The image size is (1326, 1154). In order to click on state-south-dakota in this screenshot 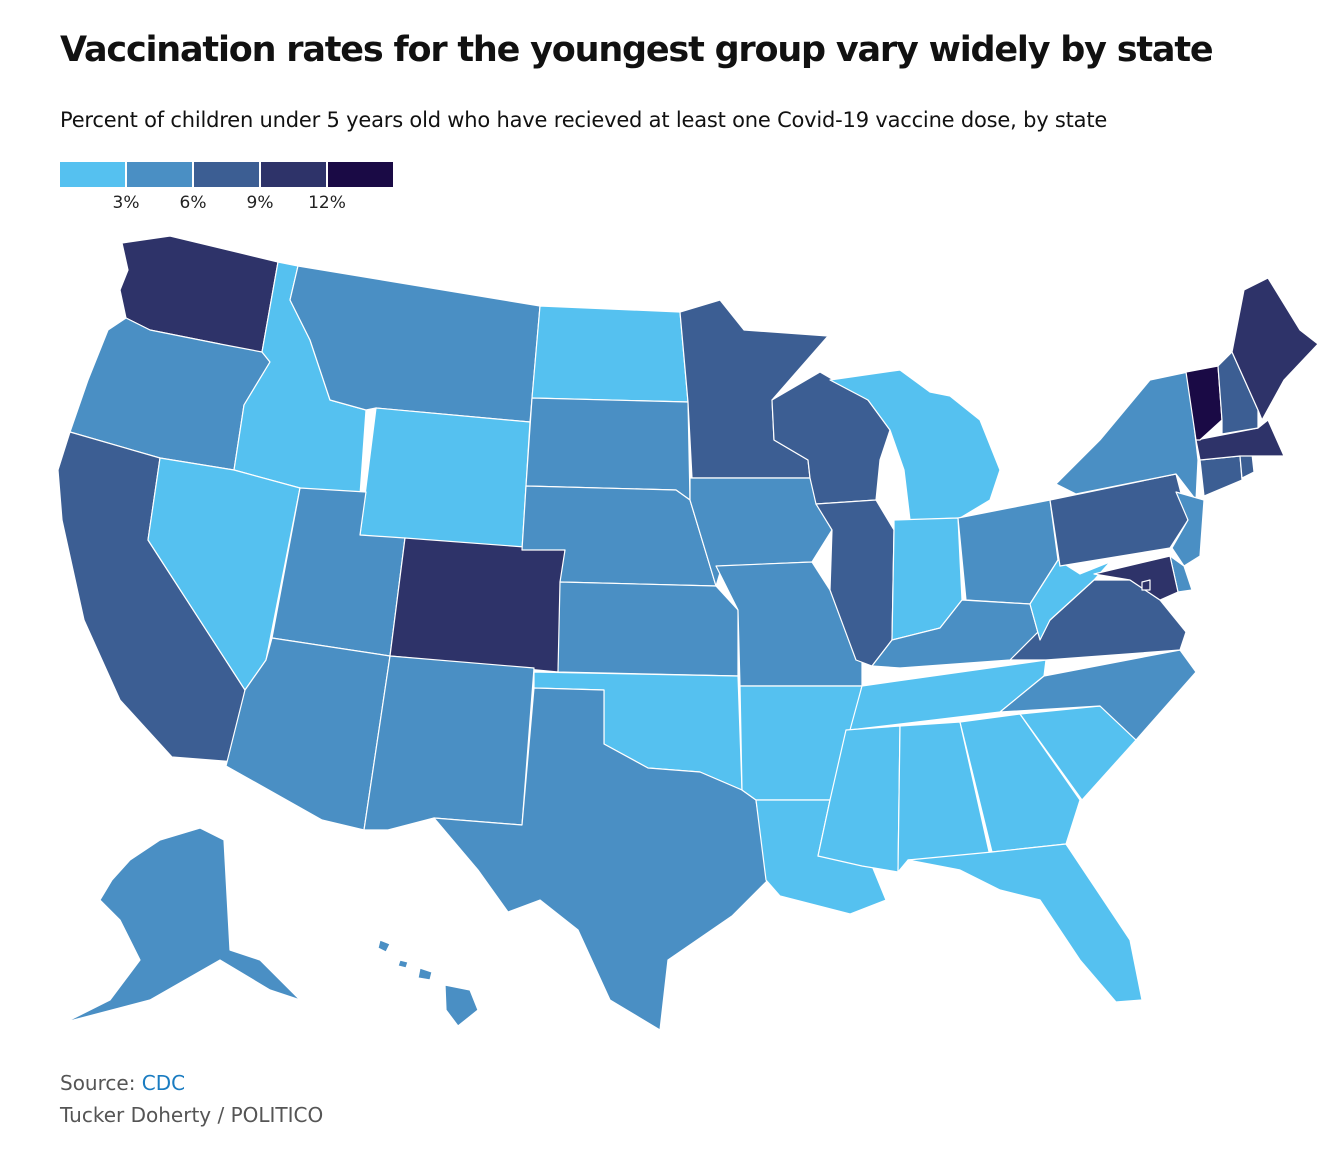, I will do `click(608, 449)`.